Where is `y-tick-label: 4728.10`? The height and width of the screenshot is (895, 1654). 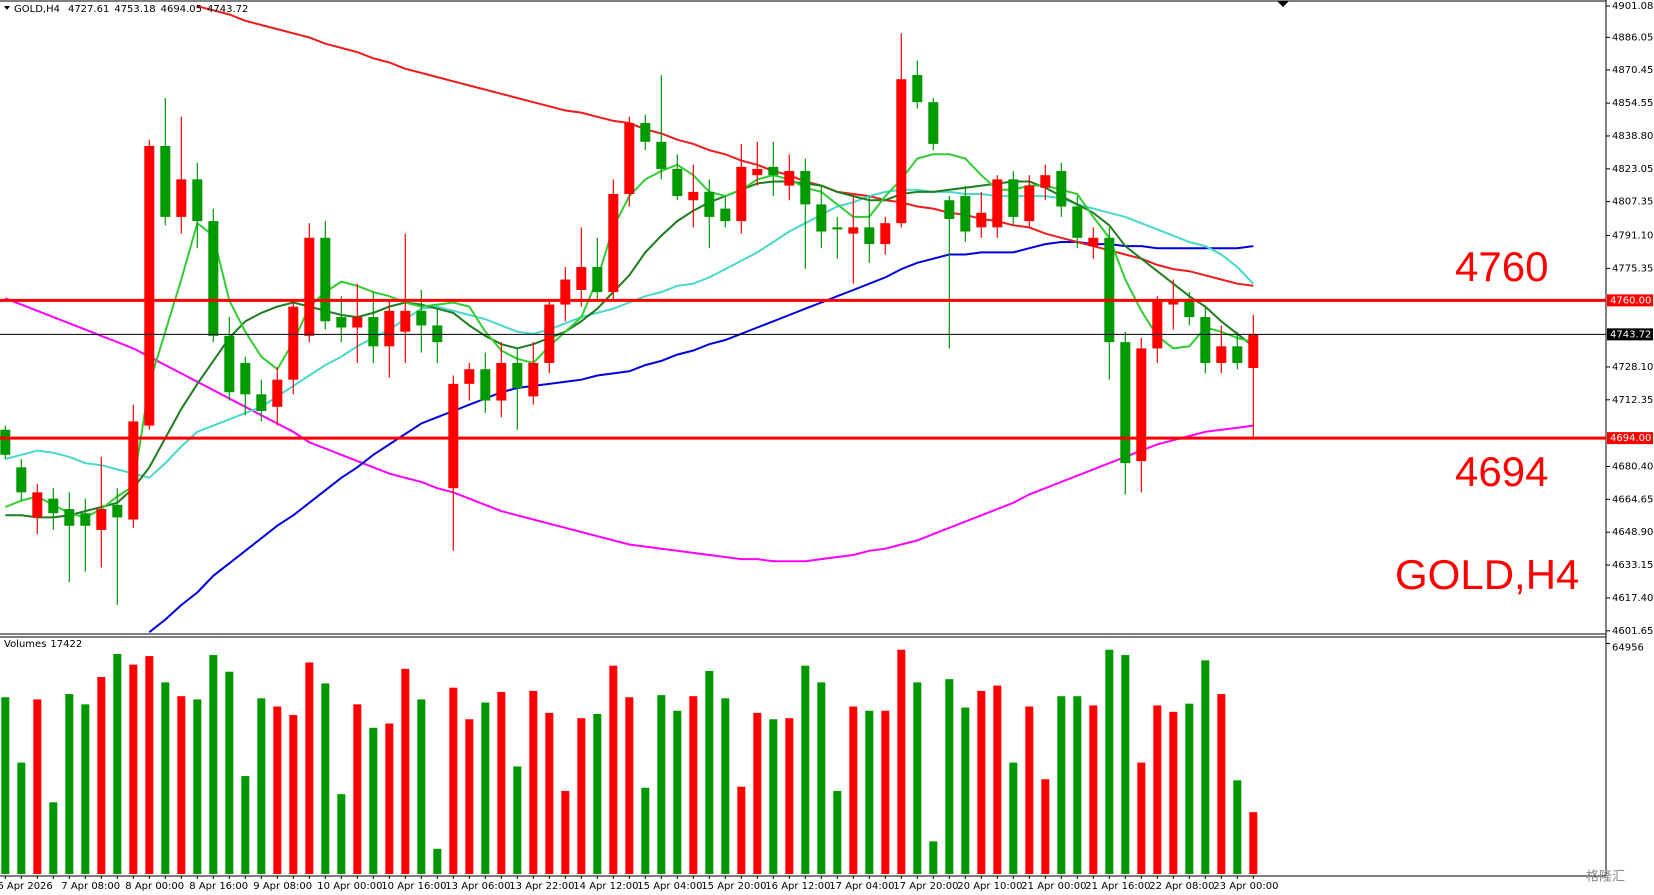
y-tick-label: 4728.10 is located at coordinates (1632, 367).